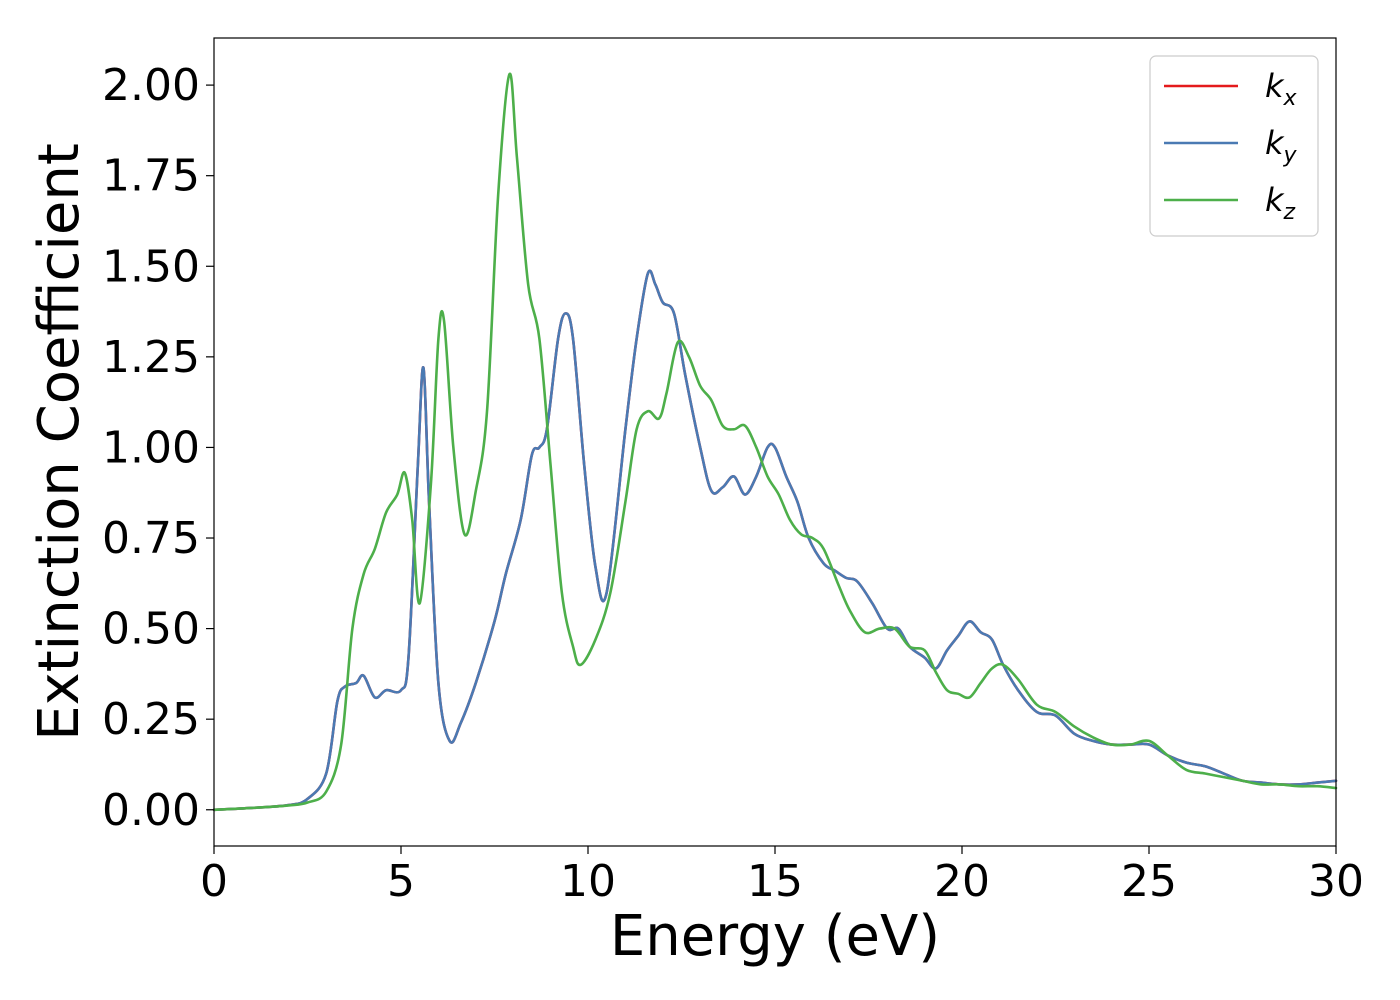  I want to click on legend: kx ky kz, so click(1234, 146).